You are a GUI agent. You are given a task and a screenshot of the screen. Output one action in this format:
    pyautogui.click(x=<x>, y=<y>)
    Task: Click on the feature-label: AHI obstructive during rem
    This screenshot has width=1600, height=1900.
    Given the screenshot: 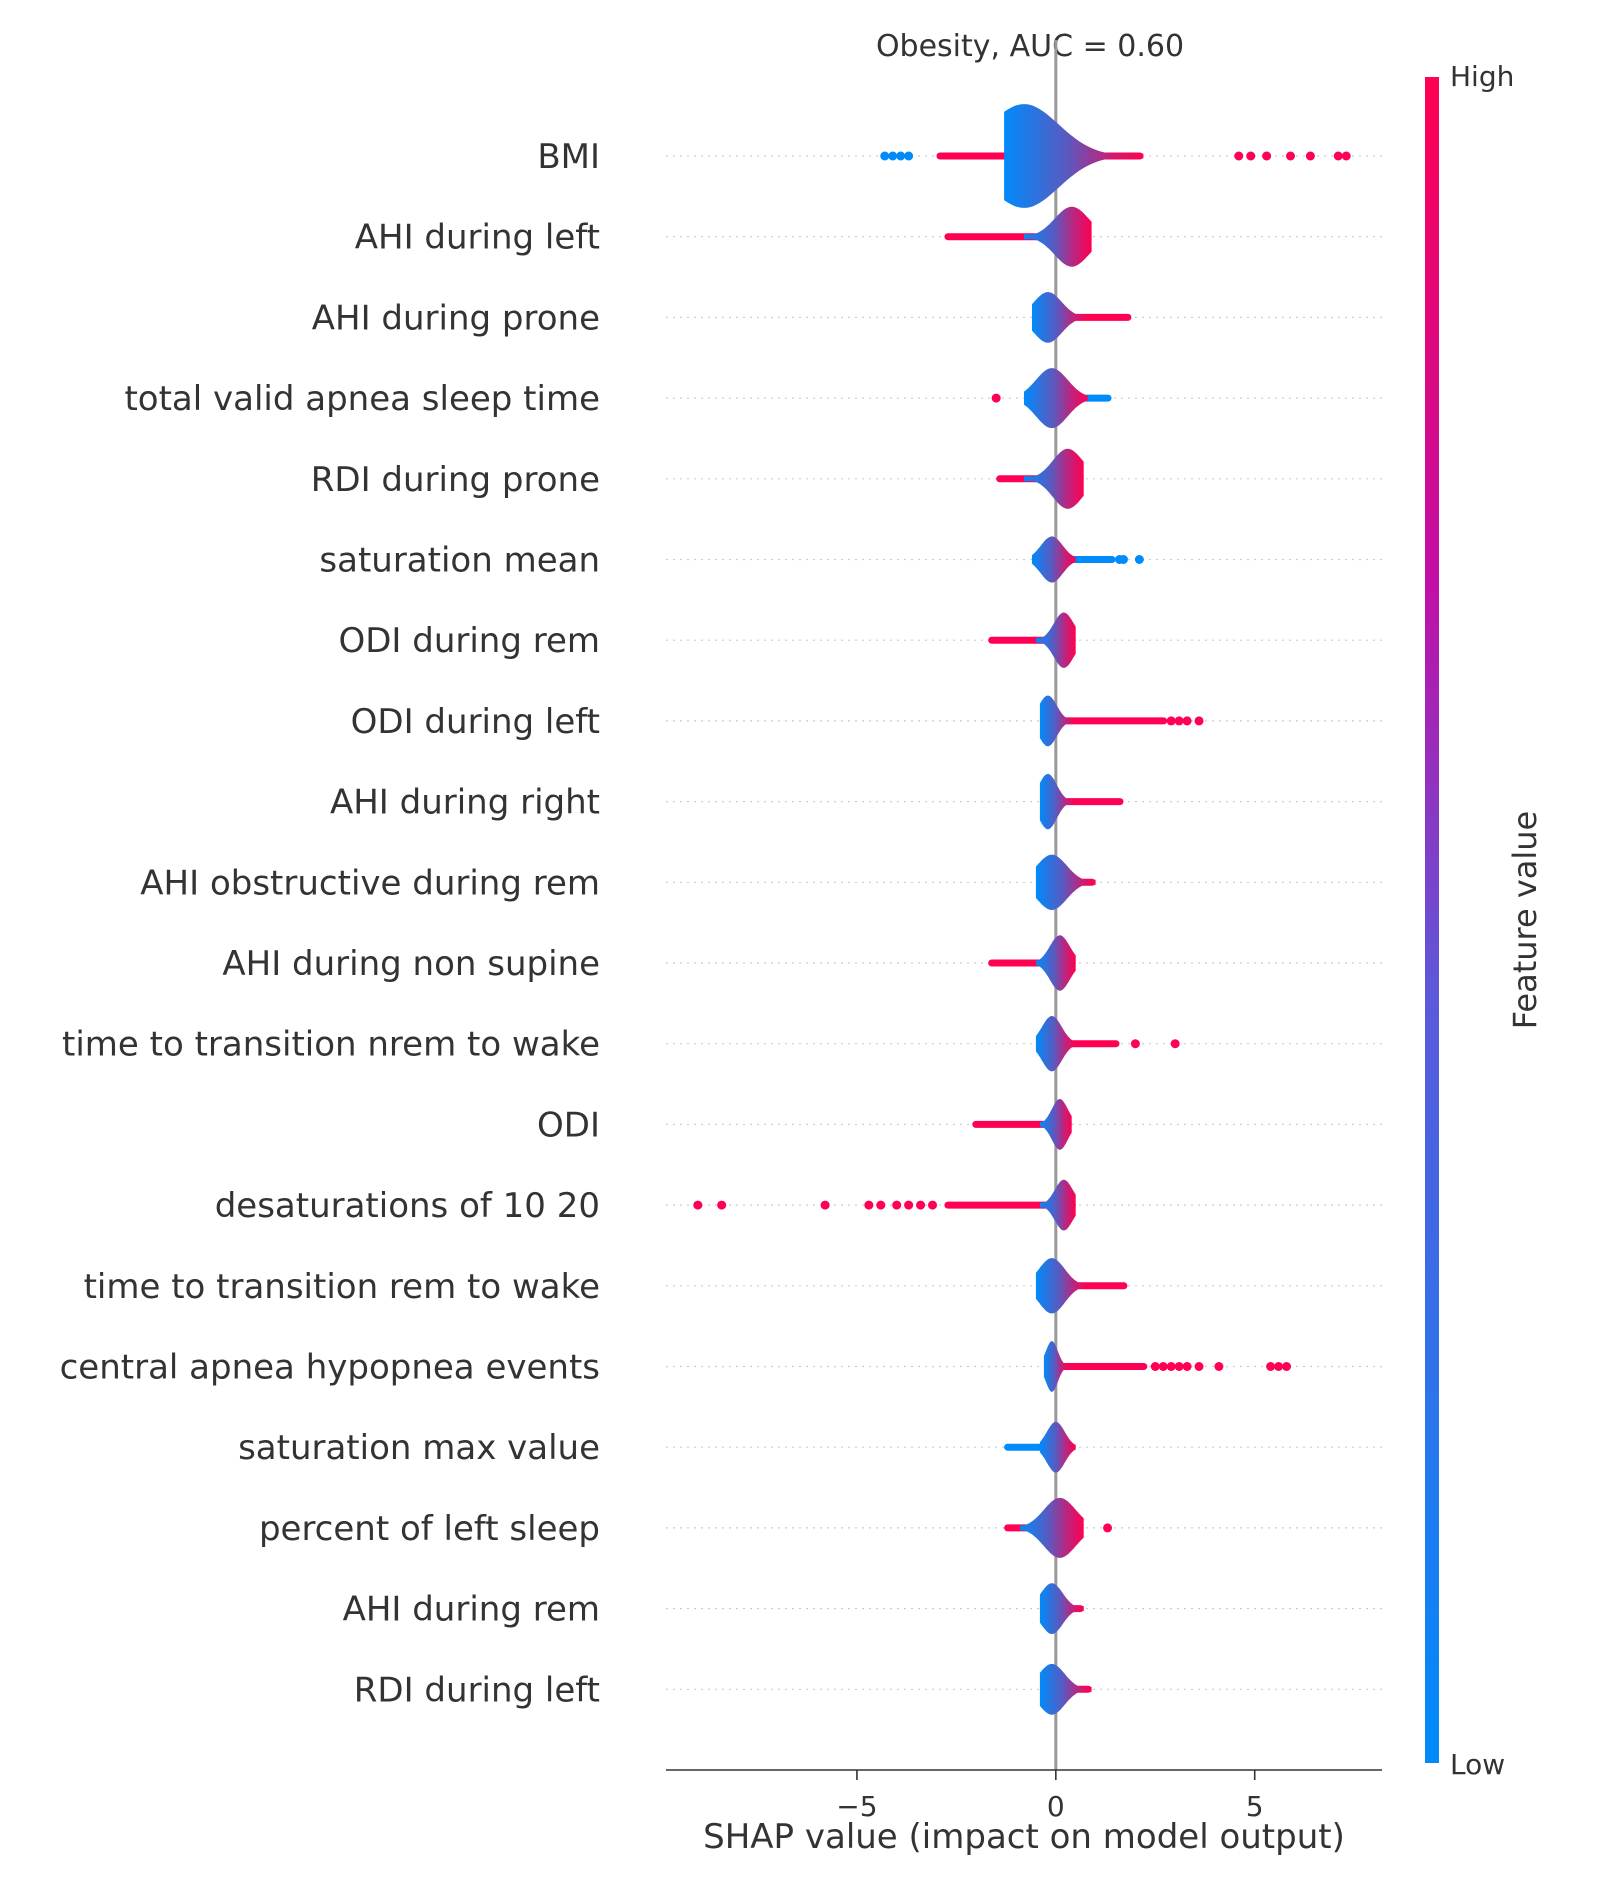 What is the action you would take?
    pyautogui.click(x=370, y=883)
    